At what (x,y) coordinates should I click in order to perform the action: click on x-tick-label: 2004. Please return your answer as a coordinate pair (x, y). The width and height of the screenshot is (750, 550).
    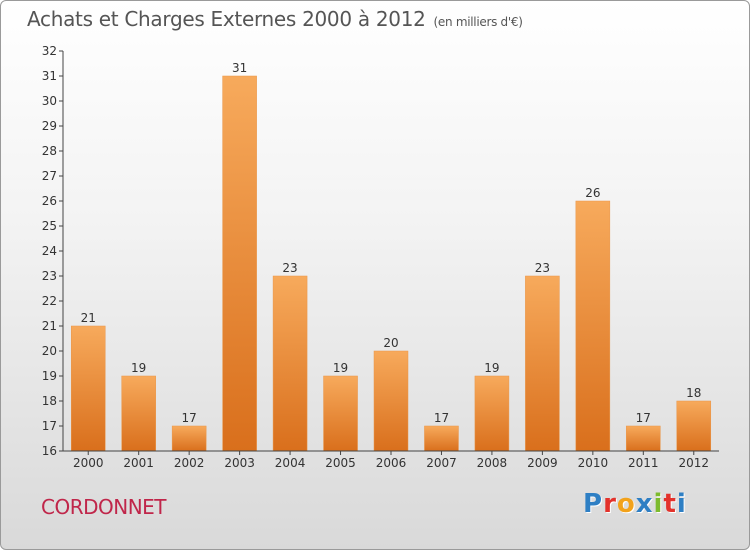
    Looking at the image, I should click on (290, 463).